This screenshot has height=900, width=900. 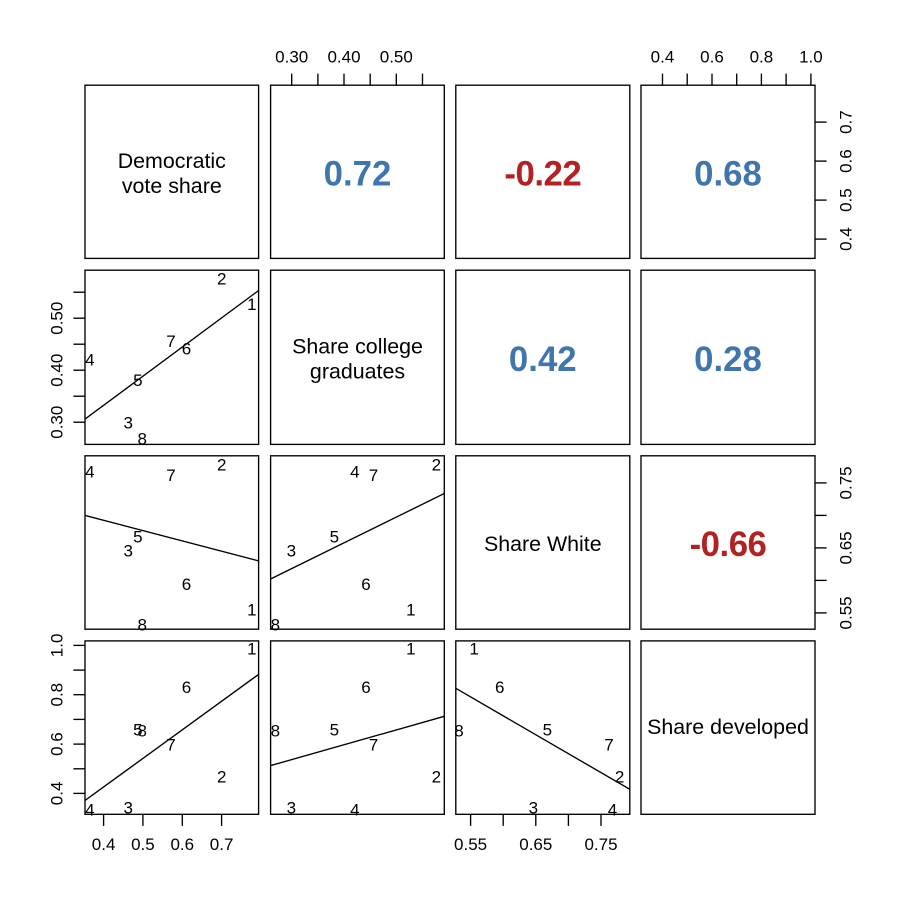 I want to click on svg-text: Share developed, so click(x=728, y=727).